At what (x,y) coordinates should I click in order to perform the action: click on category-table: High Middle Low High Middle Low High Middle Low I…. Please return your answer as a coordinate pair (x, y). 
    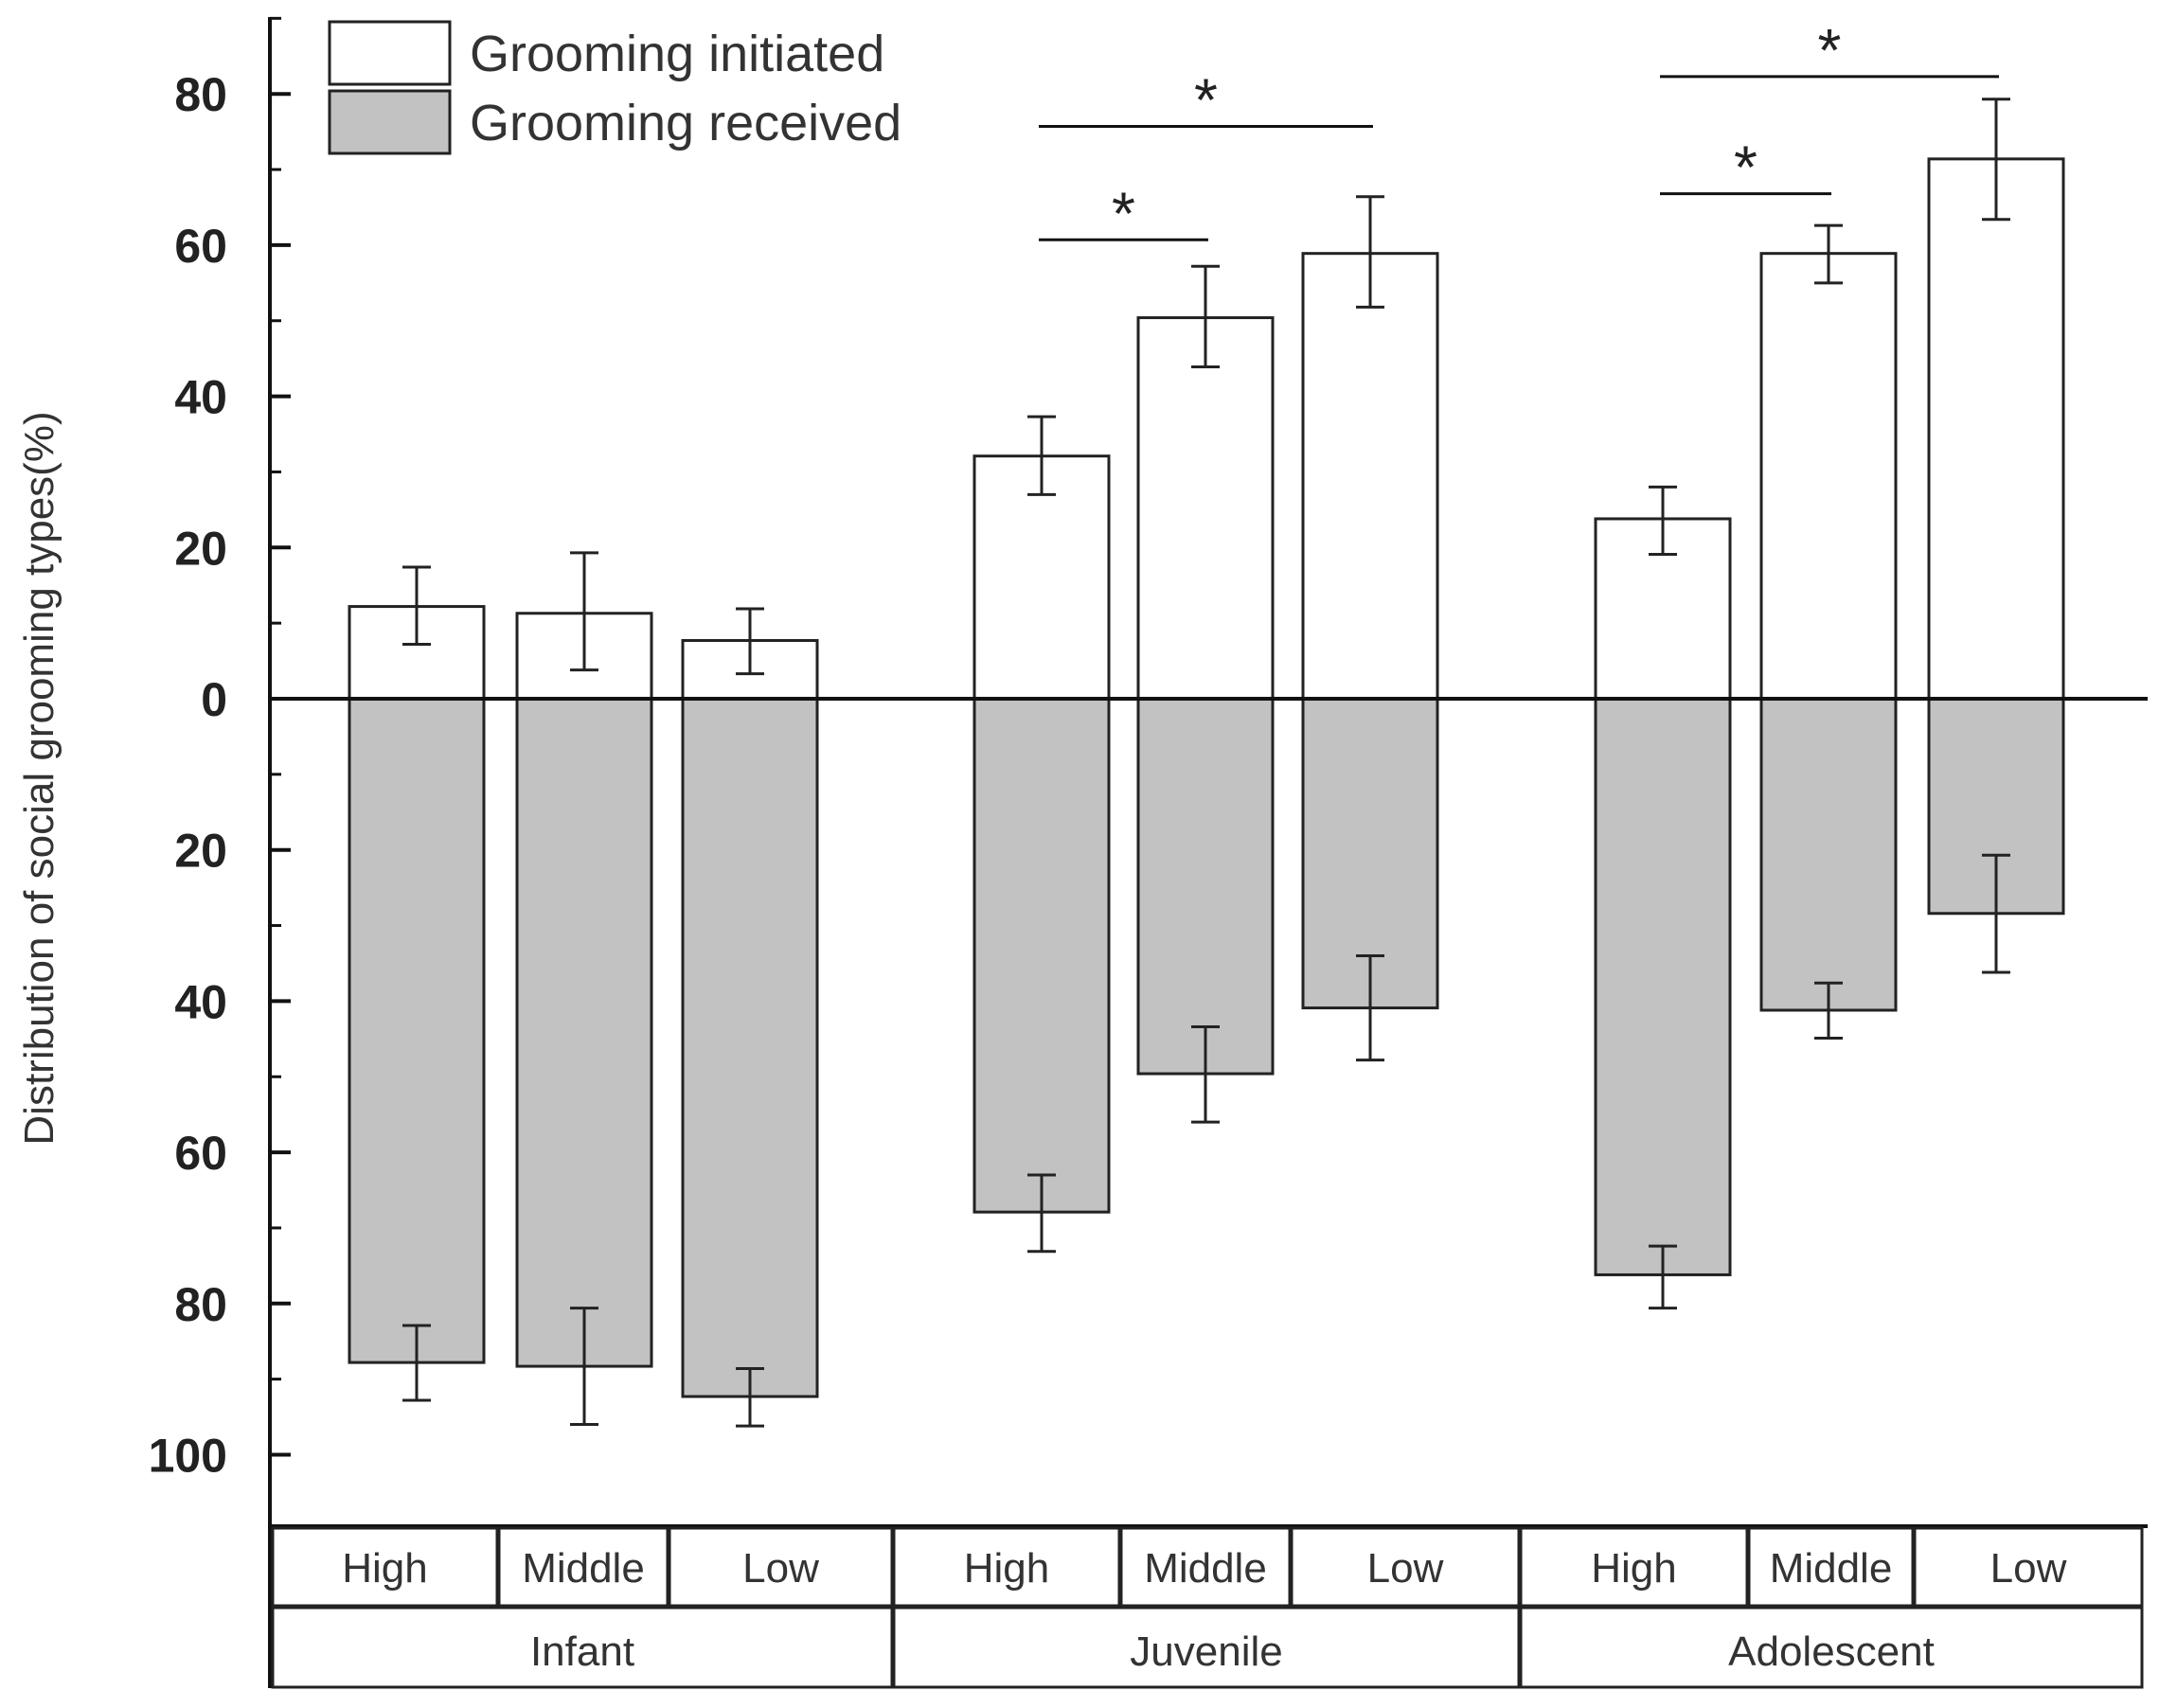
    Looking at the image, I should click on (1208, 1607).